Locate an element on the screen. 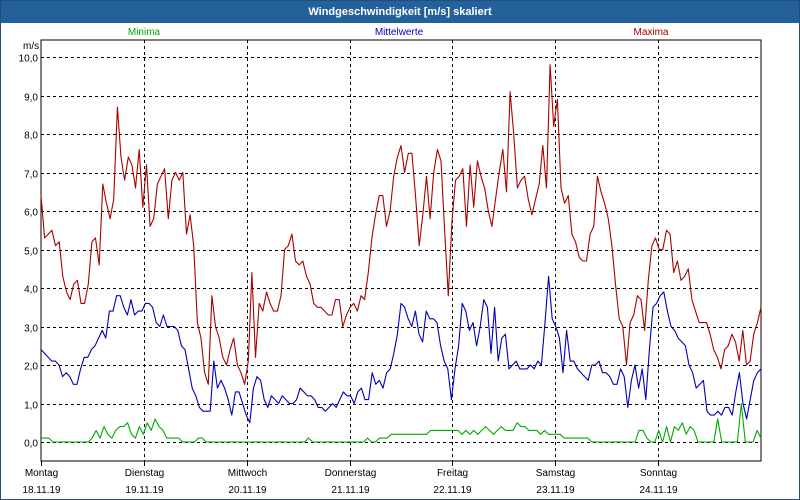 The image size is (800, 500). x-tick-date: 21.11.19 is located at coordinates (350, 490).